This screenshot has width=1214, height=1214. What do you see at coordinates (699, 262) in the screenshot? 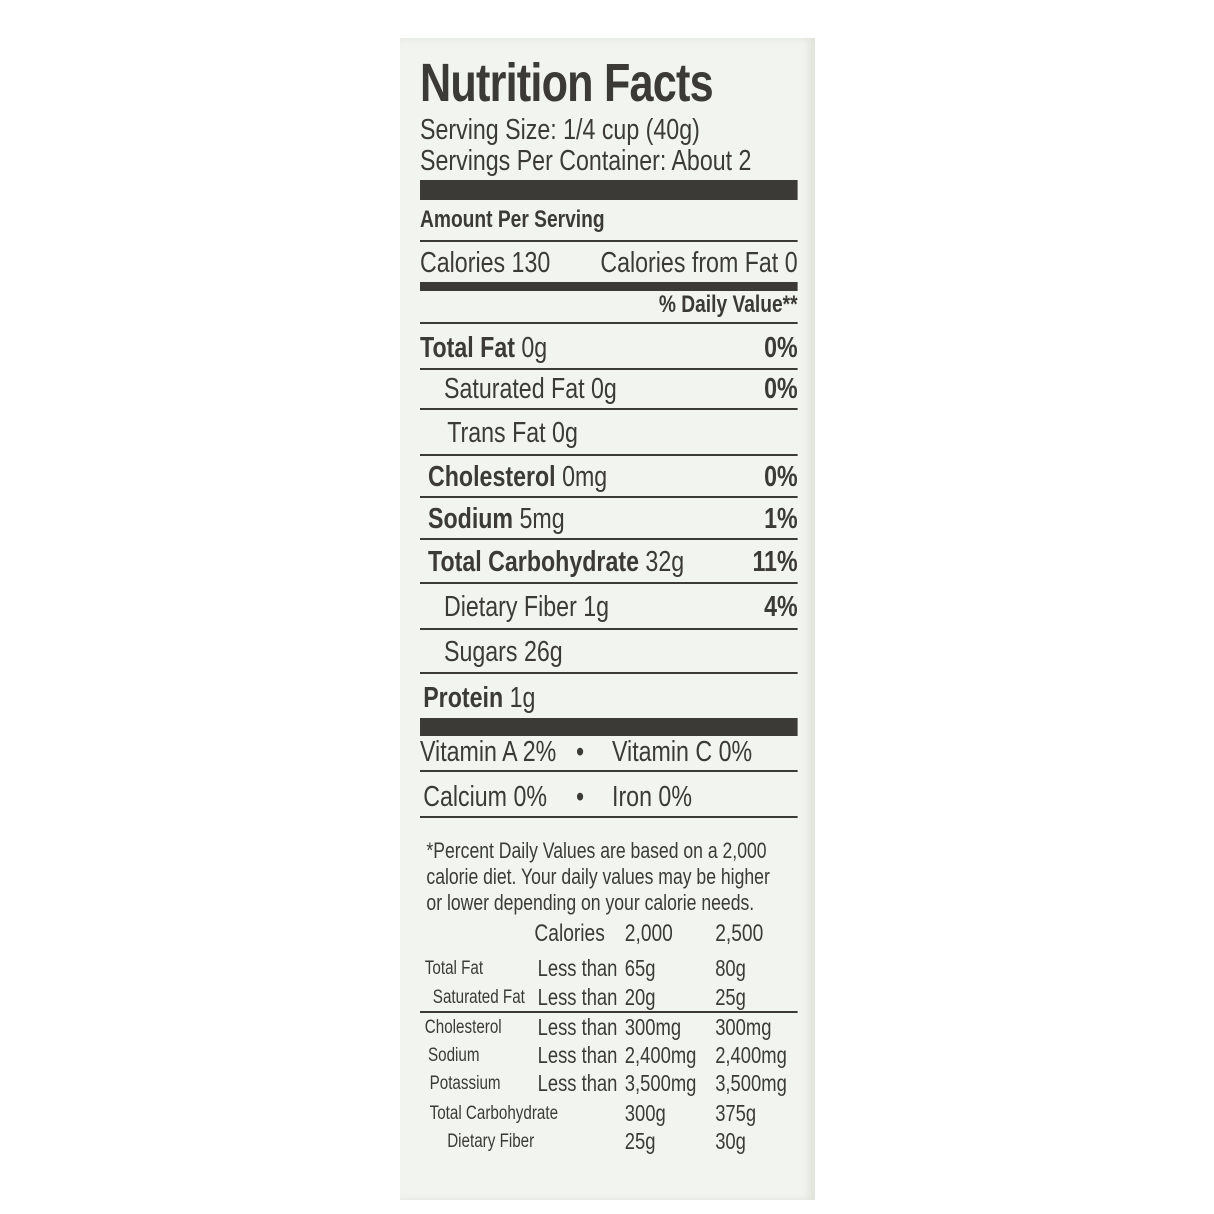
I see `calories-from-fat: Calories from Fat 0` at bounding box center [699, 262].